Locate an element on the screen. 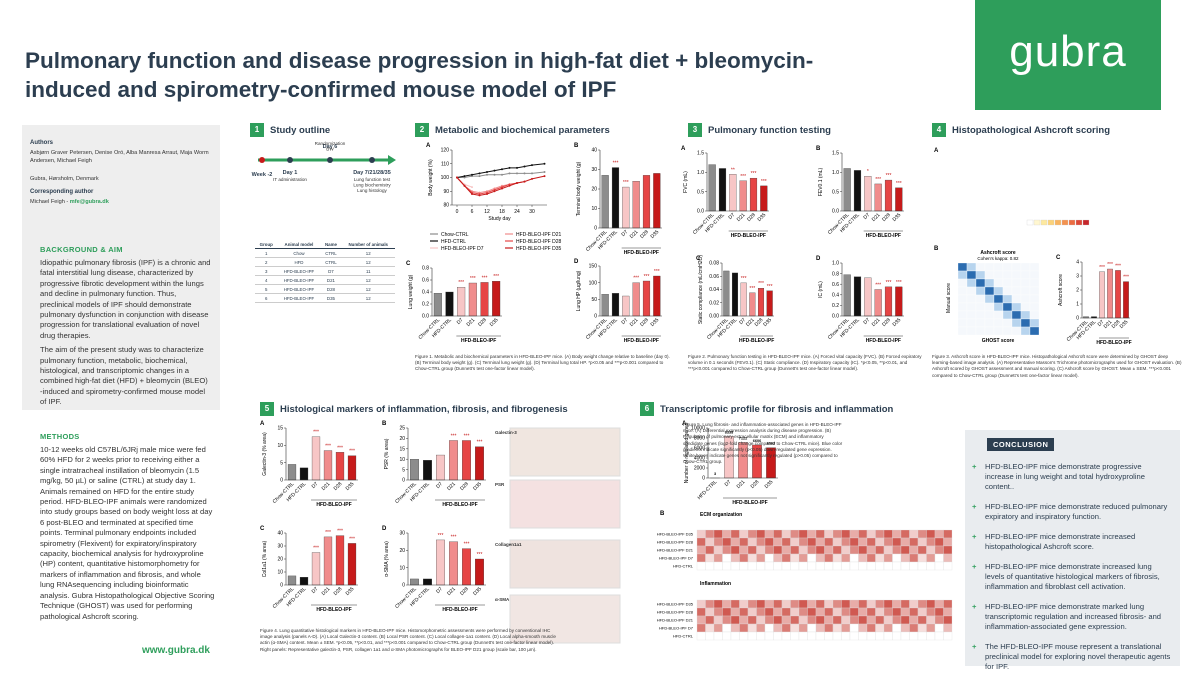  table-cell: CTRL is located at coordinates (331, 253).